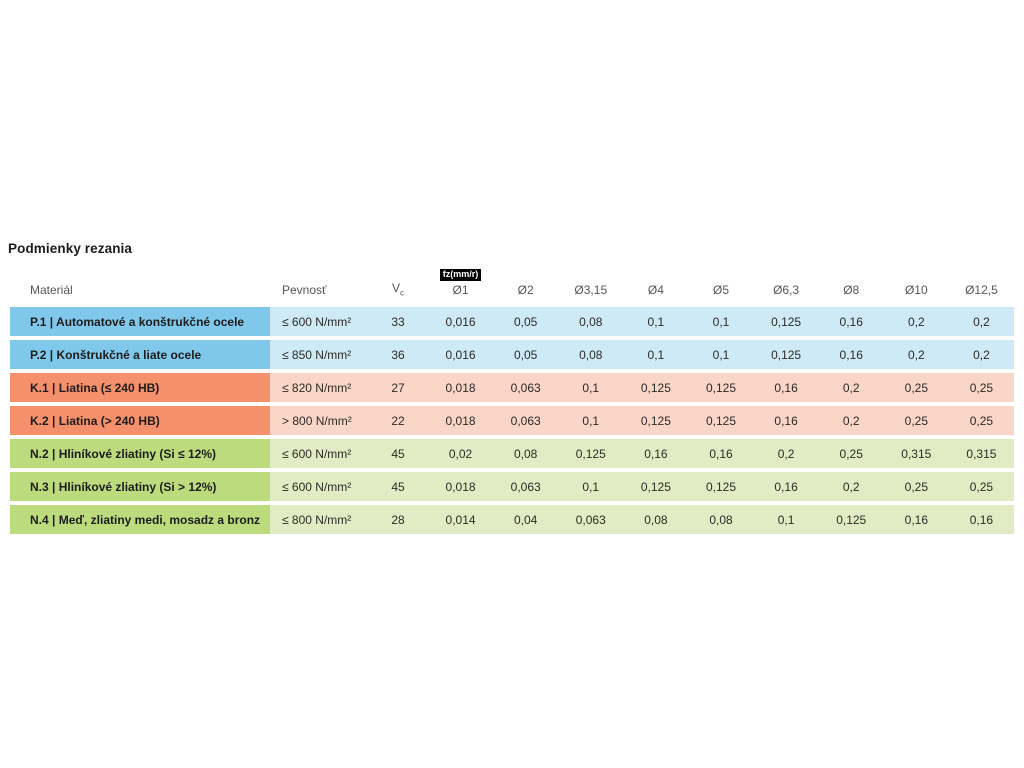  I want to click on column-header-diameter: Ø2, so click(525, 291).